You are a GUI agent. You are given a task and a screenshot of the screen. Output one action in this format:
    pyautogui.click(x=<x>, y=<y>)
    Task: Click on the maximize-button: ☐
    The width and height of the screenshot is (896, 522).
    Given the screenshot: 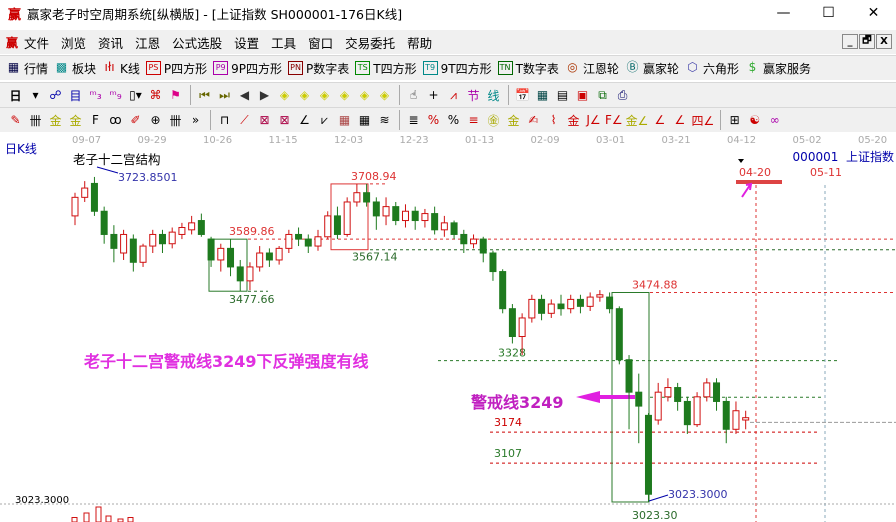 What is the action you would take?
    pyautogui.click(x=828, y=13)
    